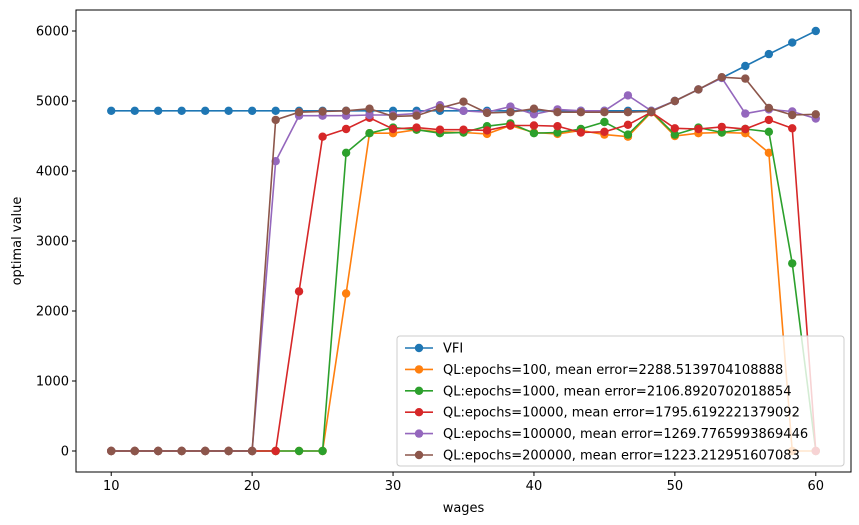  I want to click on y-tick-label: 5000, so click(52, 102).